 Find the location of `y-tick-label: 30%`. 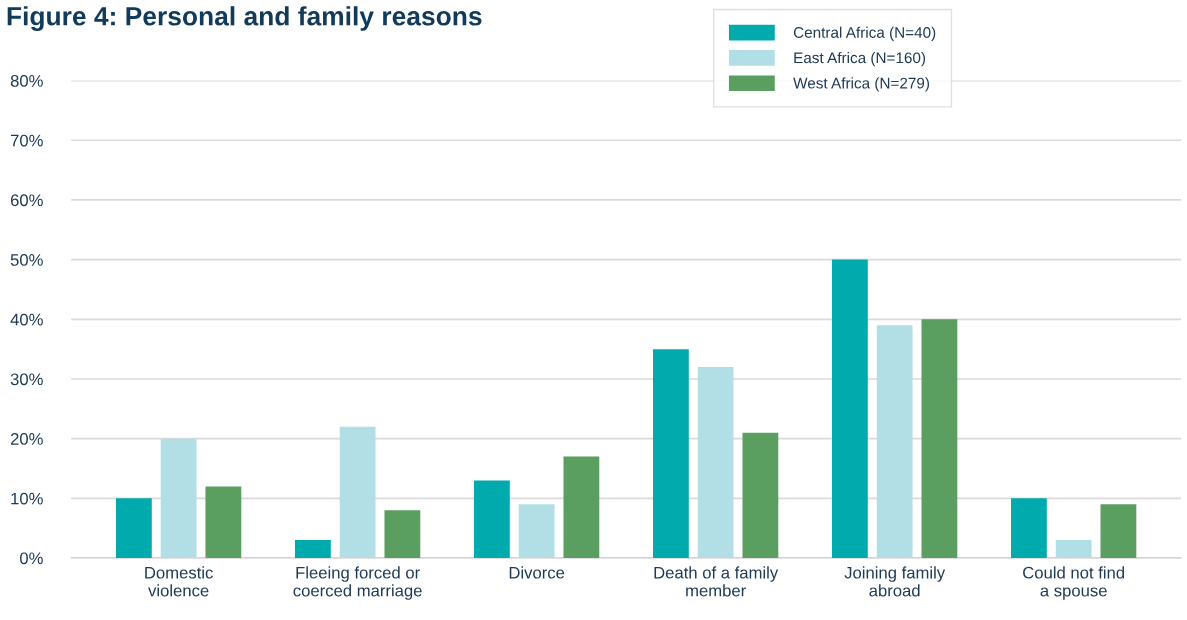

y-tick-label: 30% is located at coordinates (26, 379).